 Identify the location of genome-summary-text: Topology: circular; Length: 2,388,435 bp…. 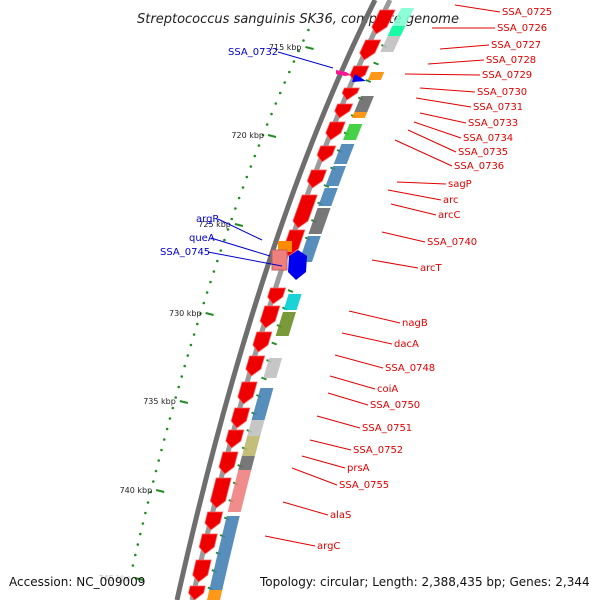
(425, 582).